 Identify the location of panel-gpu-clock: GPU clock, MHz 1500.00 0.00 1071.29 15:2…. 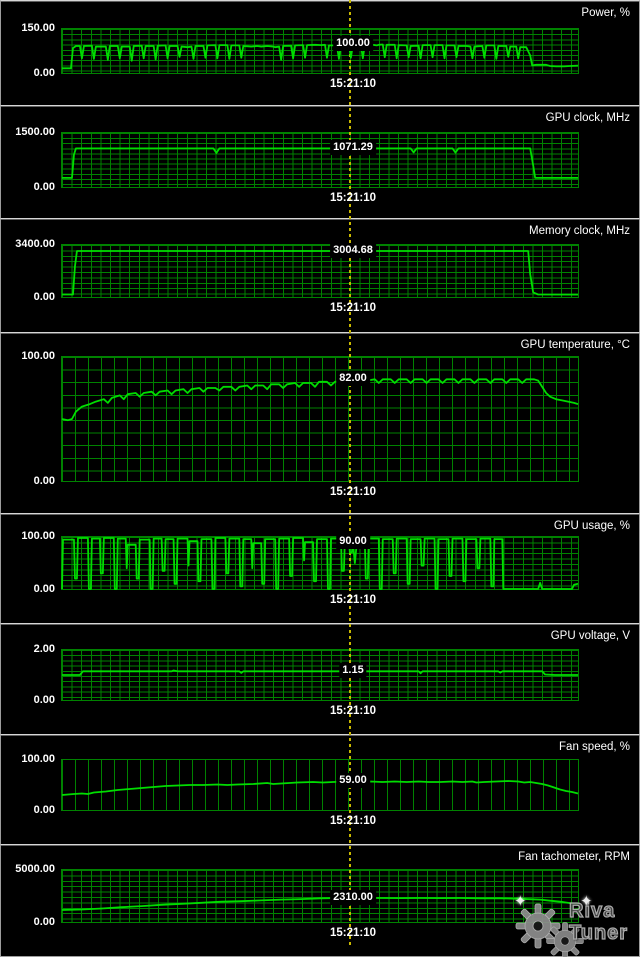
(320, 161).